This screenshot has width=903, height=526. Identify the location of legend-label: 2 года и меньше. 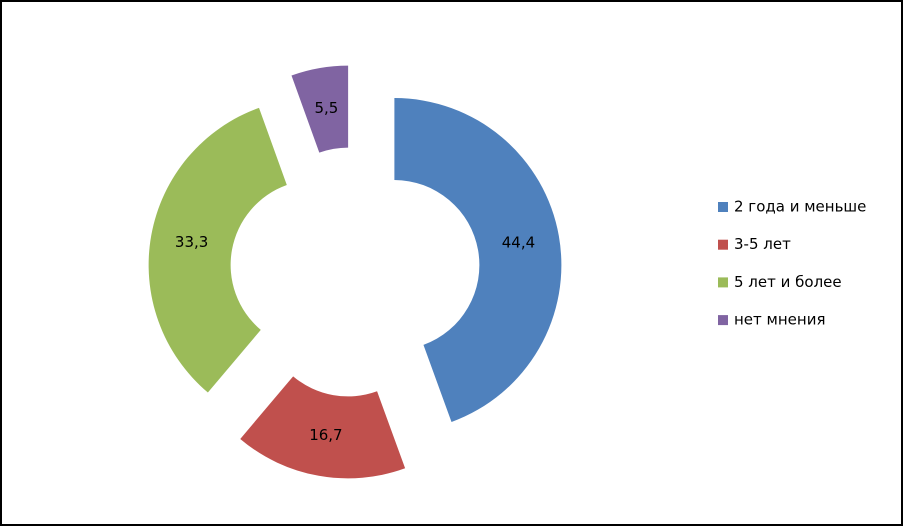
(800, 207).